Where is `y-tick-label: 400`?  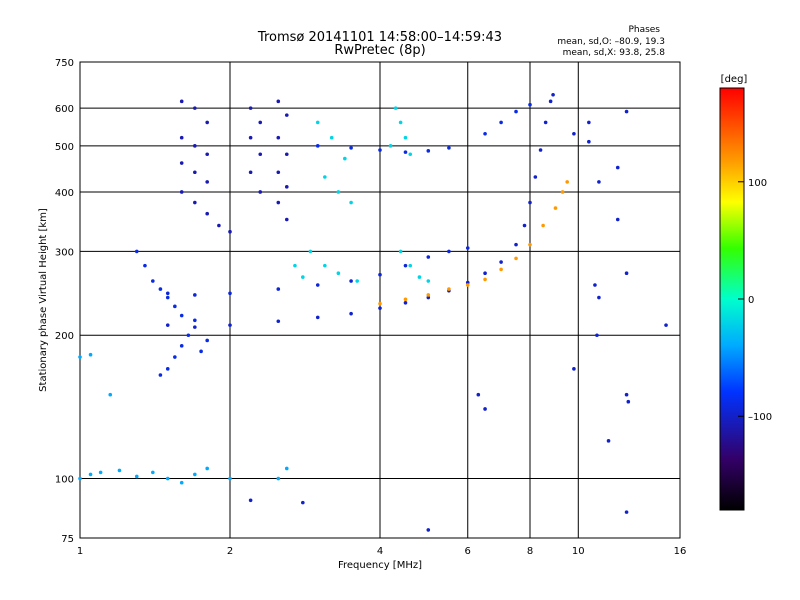 y-tick-label: 400 is located at coordinates (64, 193).